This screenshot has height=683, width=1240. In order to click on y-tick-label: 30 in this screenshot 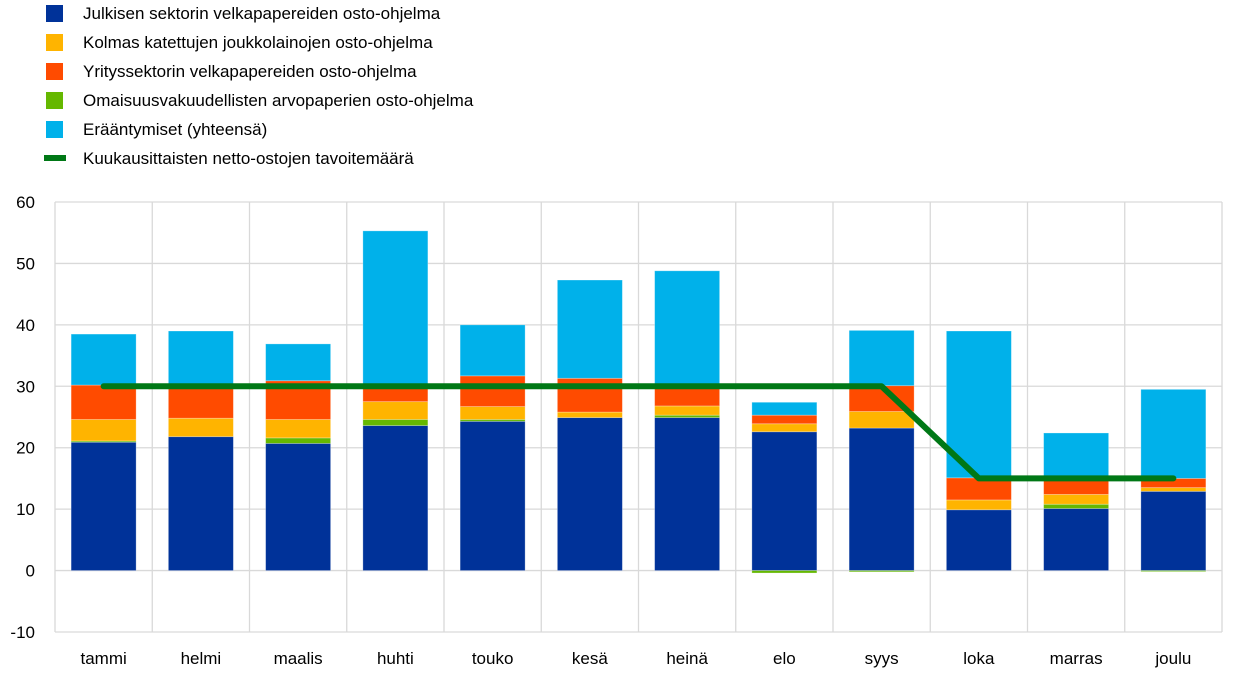, I will do `click(25, 386)`.